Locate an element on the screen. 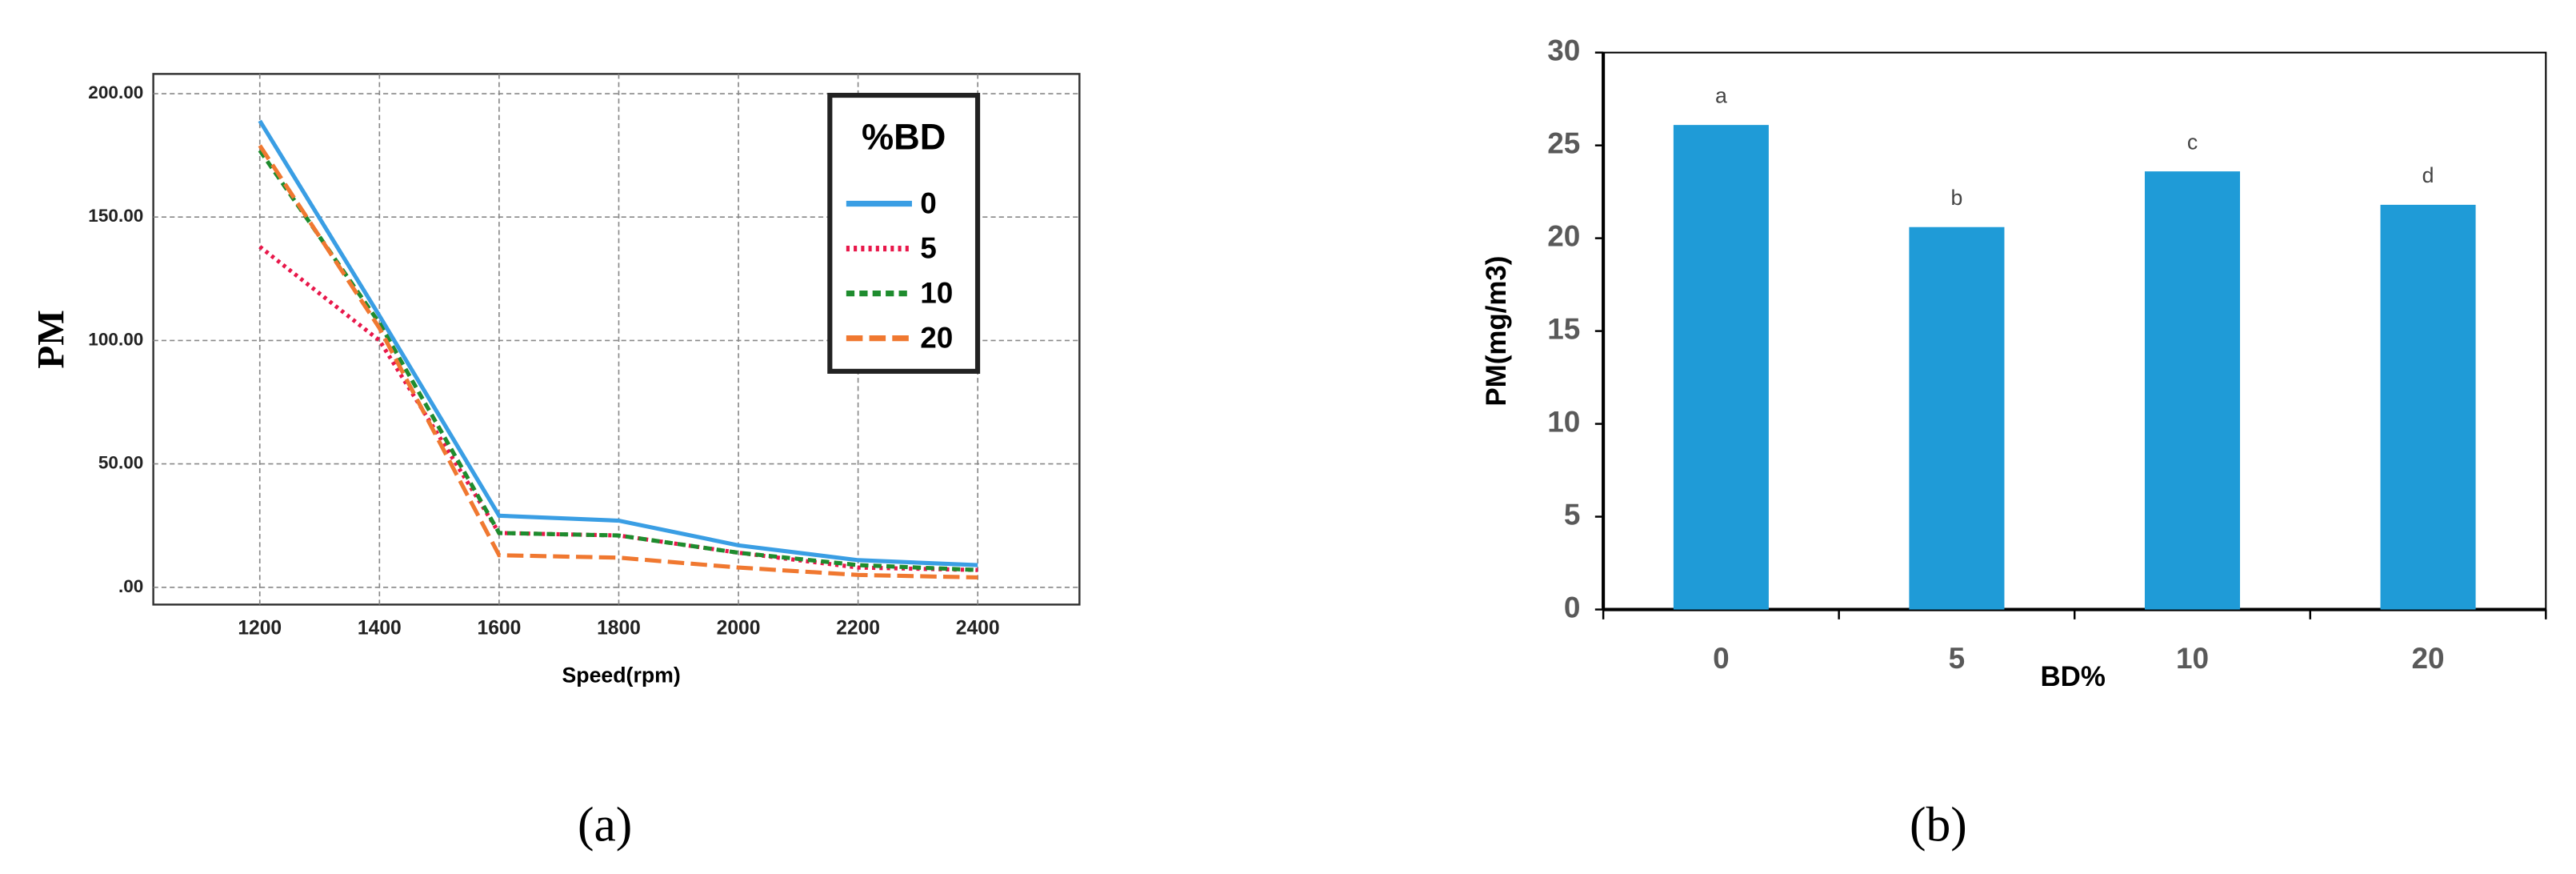 Image resolution: width=2576 pixels, height=874 pixels. y-tick-label: 5 is located at coordinates (1572, 514).